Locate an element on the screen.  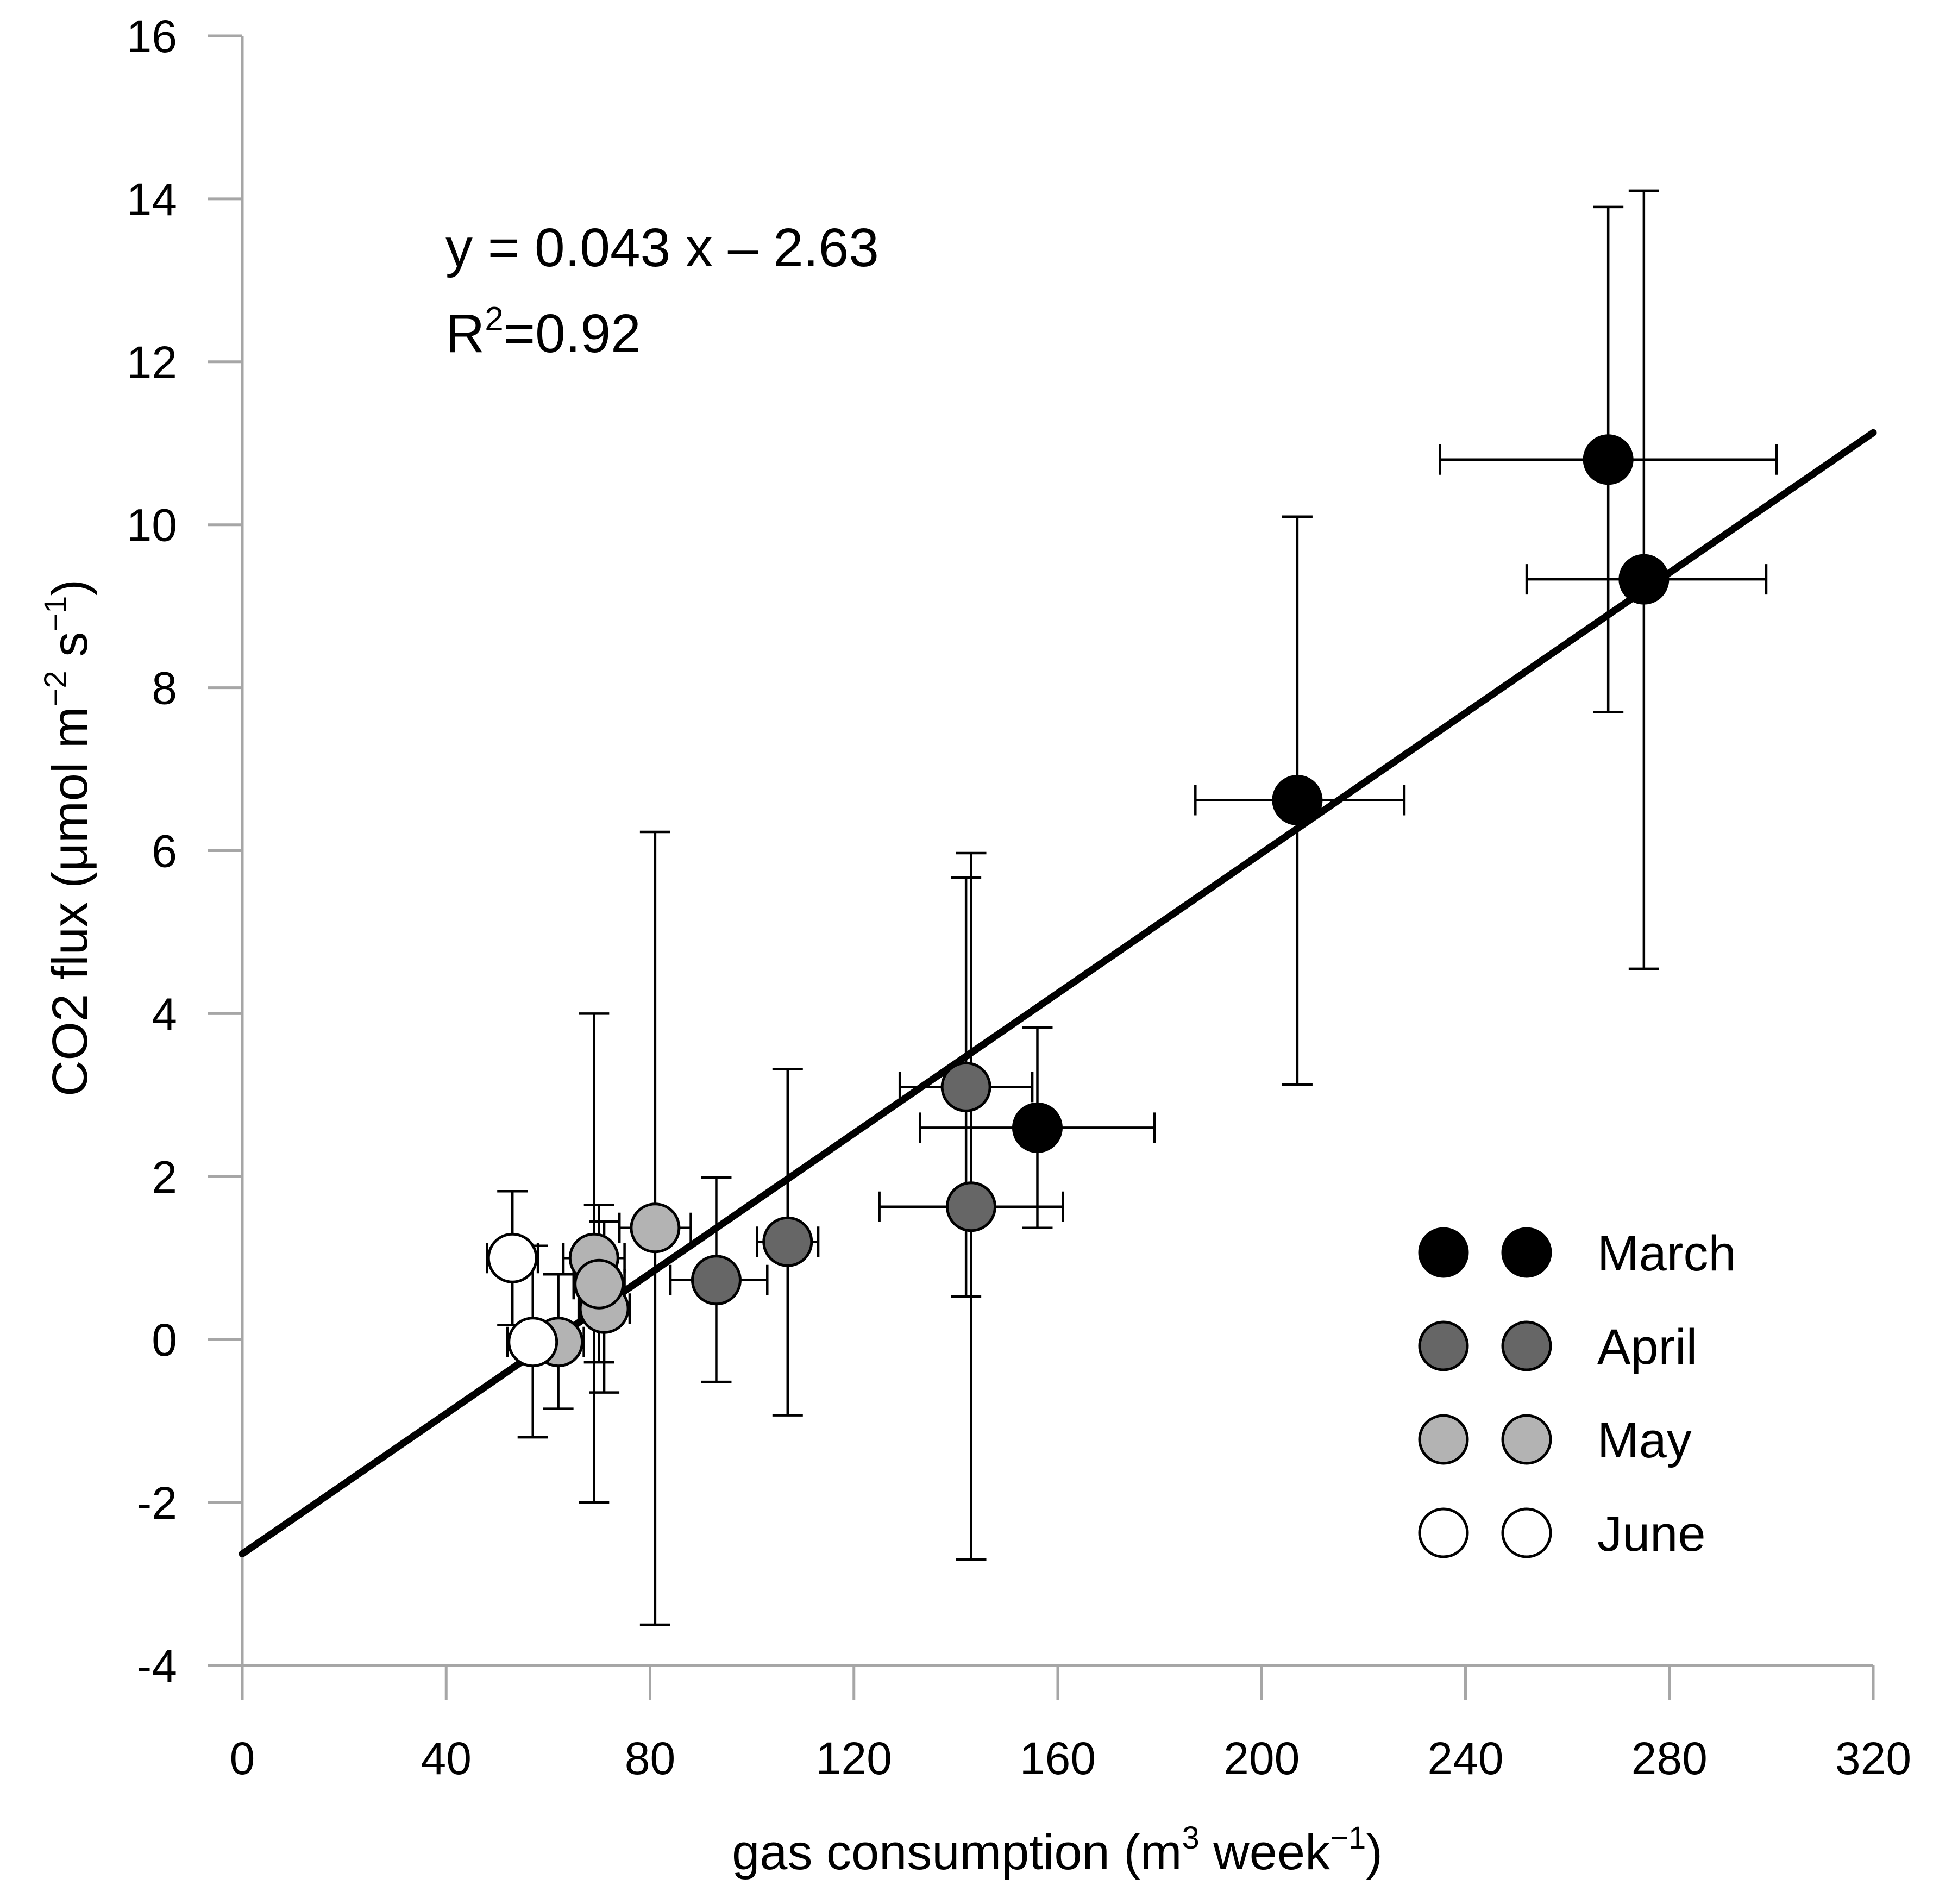
legend-entry-may: May is located at coordinates (1555, 1440).